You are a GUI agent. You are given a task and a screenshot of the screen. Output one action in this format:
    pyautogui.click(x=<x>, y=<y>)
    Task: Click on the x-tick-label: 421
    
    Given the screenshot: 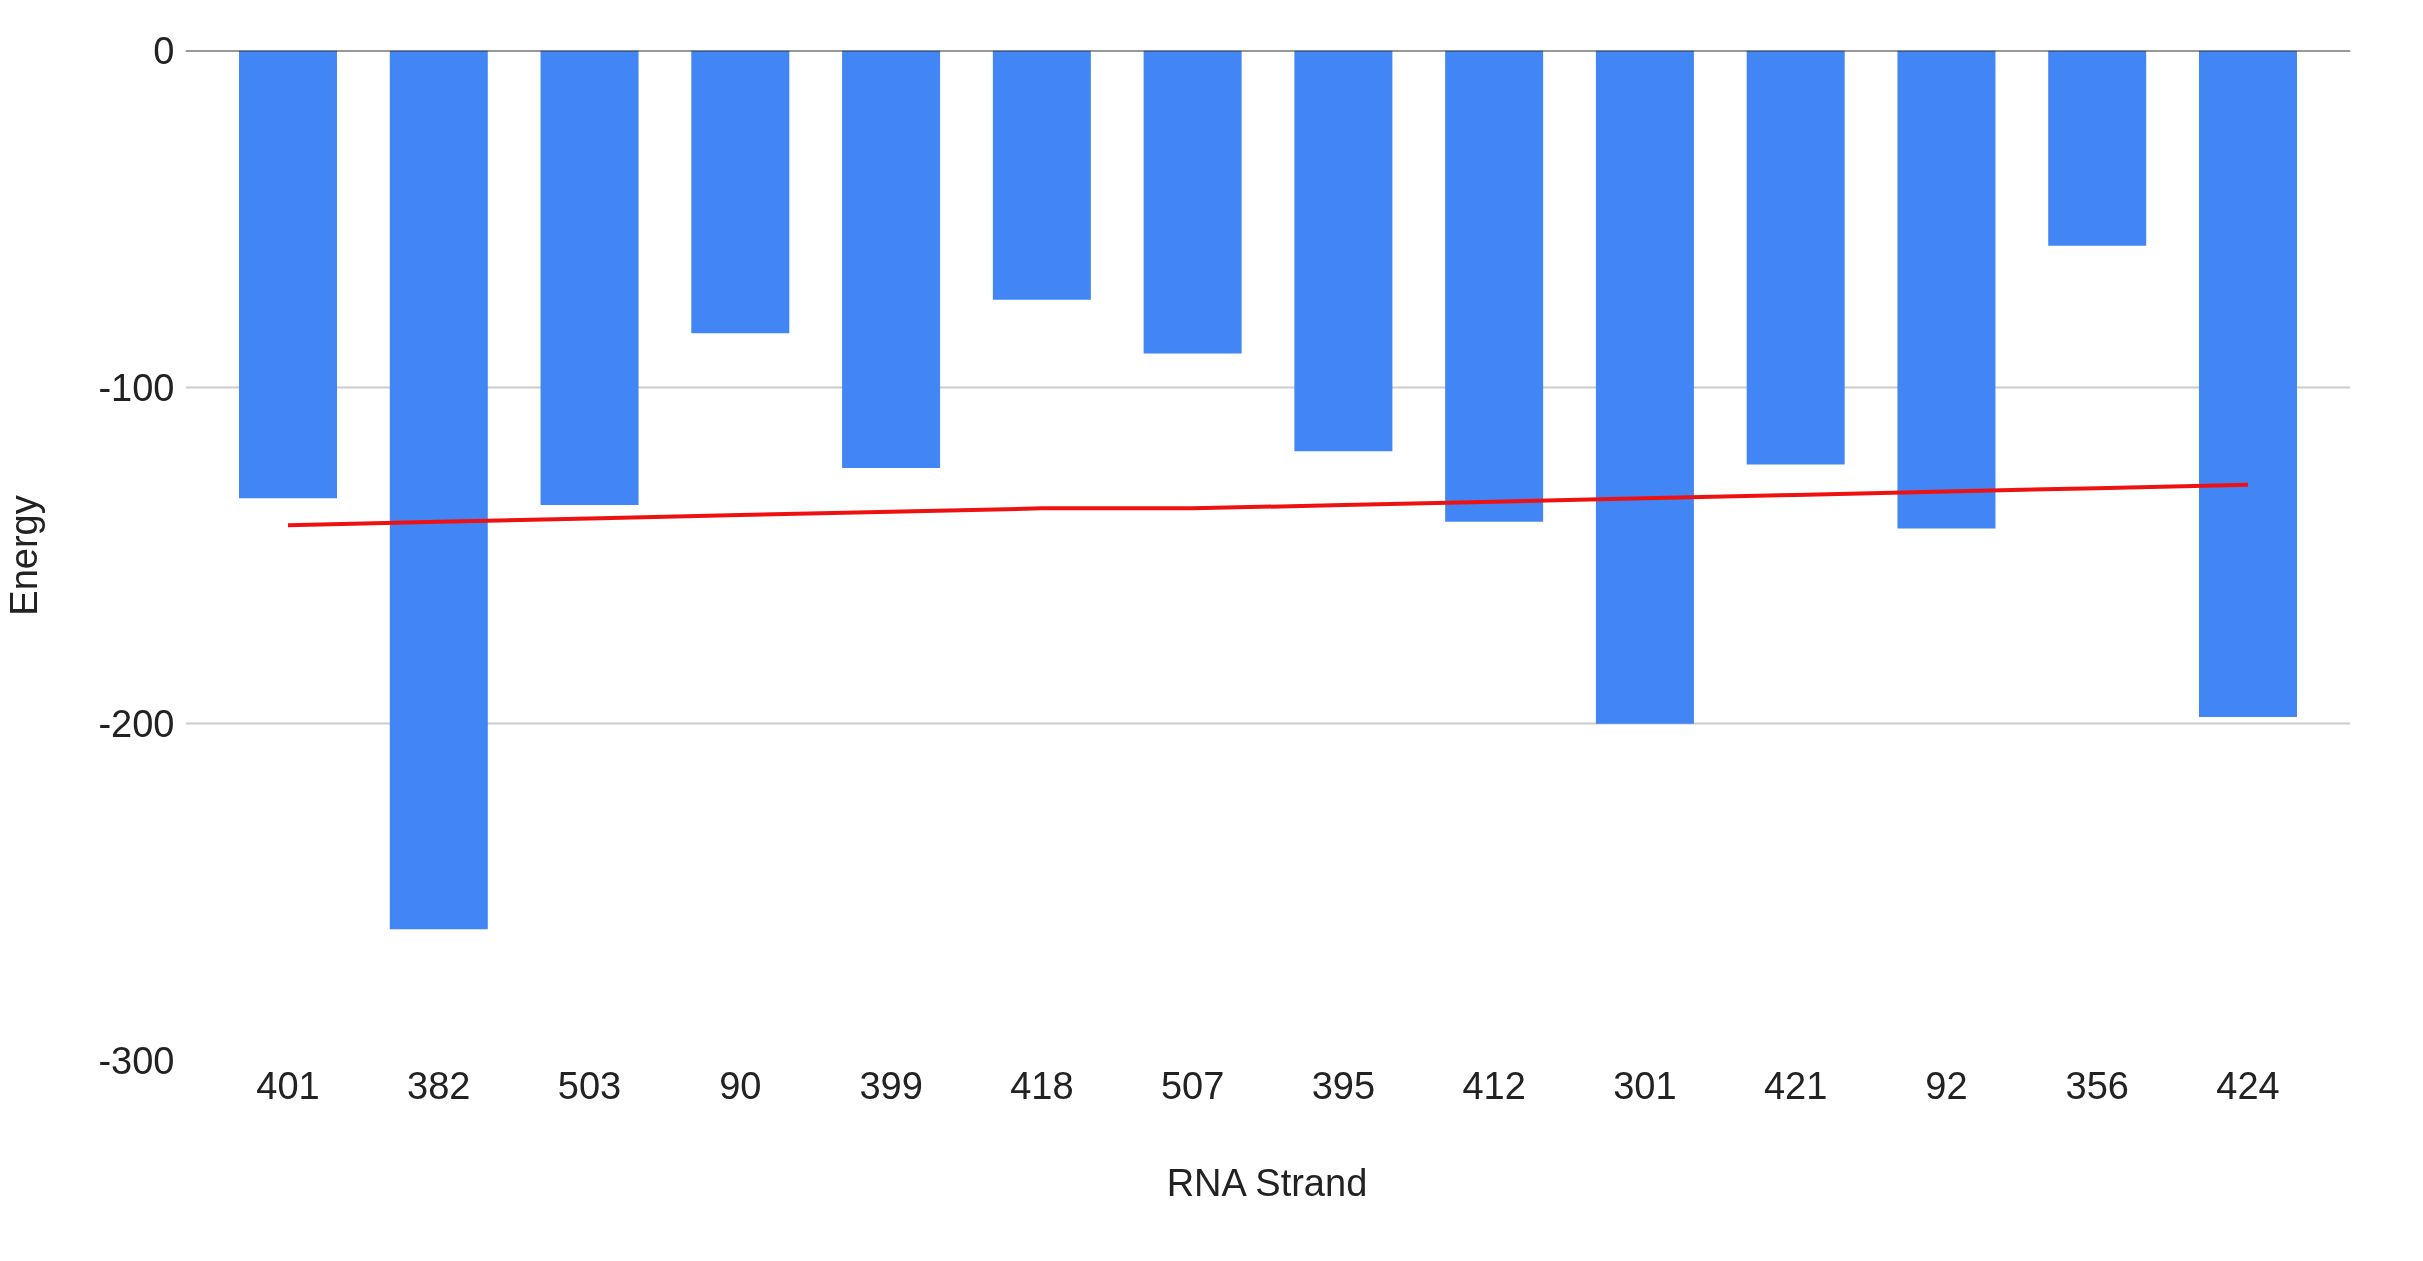 What is the action you would take?
    pyautogui.click(x=1795, y=1085)
    